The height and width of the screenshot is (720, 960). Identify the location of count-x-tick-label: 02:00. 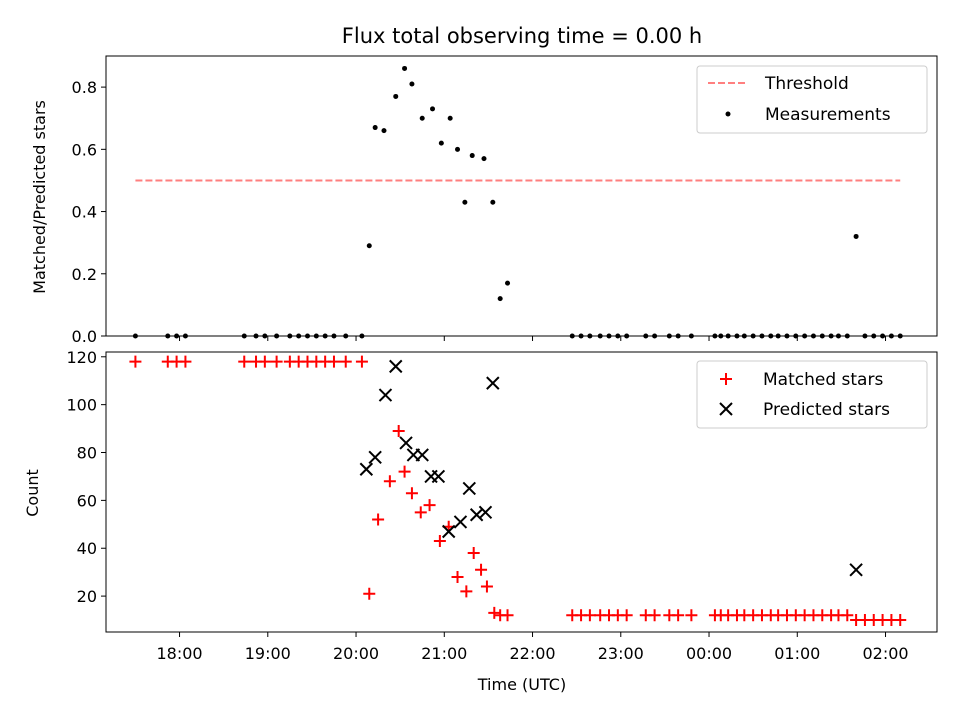
(885, 653).